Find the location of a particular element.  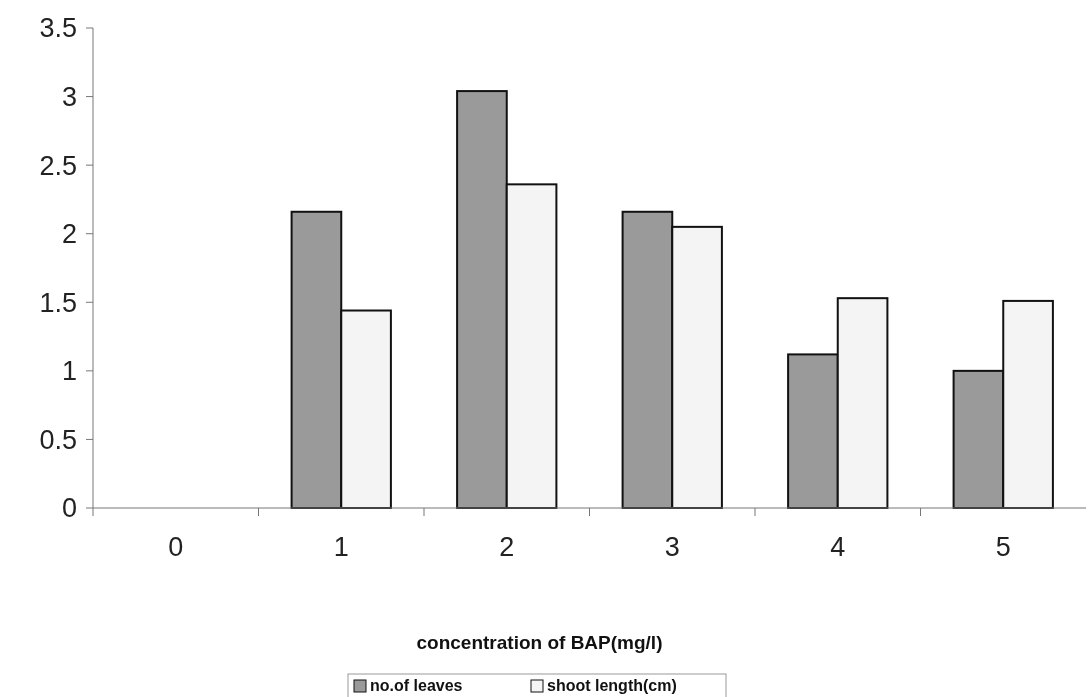

y-tick-label: 3 is located at coordinates (69, 97).